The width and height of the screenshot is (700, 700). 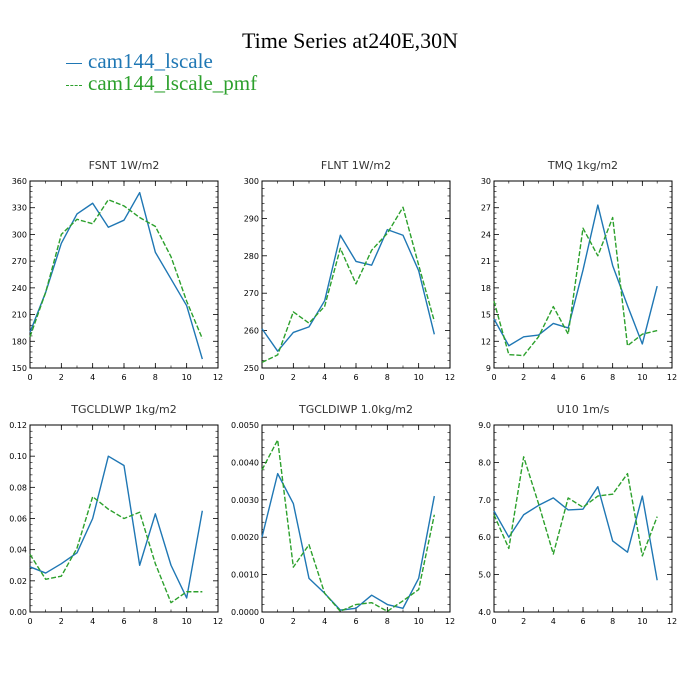 I want to click on panel-title: FSNT 1W/m2, so click(x=124, y=165).